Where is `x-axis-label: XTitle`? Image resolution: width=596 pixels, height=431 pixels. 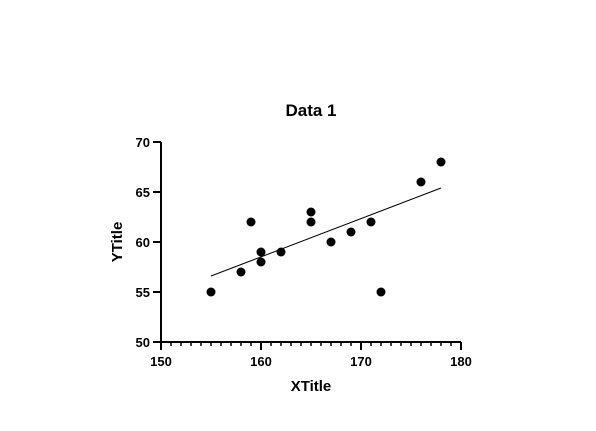 x-axis-label: XTitle is located at coordinates (311, 386).